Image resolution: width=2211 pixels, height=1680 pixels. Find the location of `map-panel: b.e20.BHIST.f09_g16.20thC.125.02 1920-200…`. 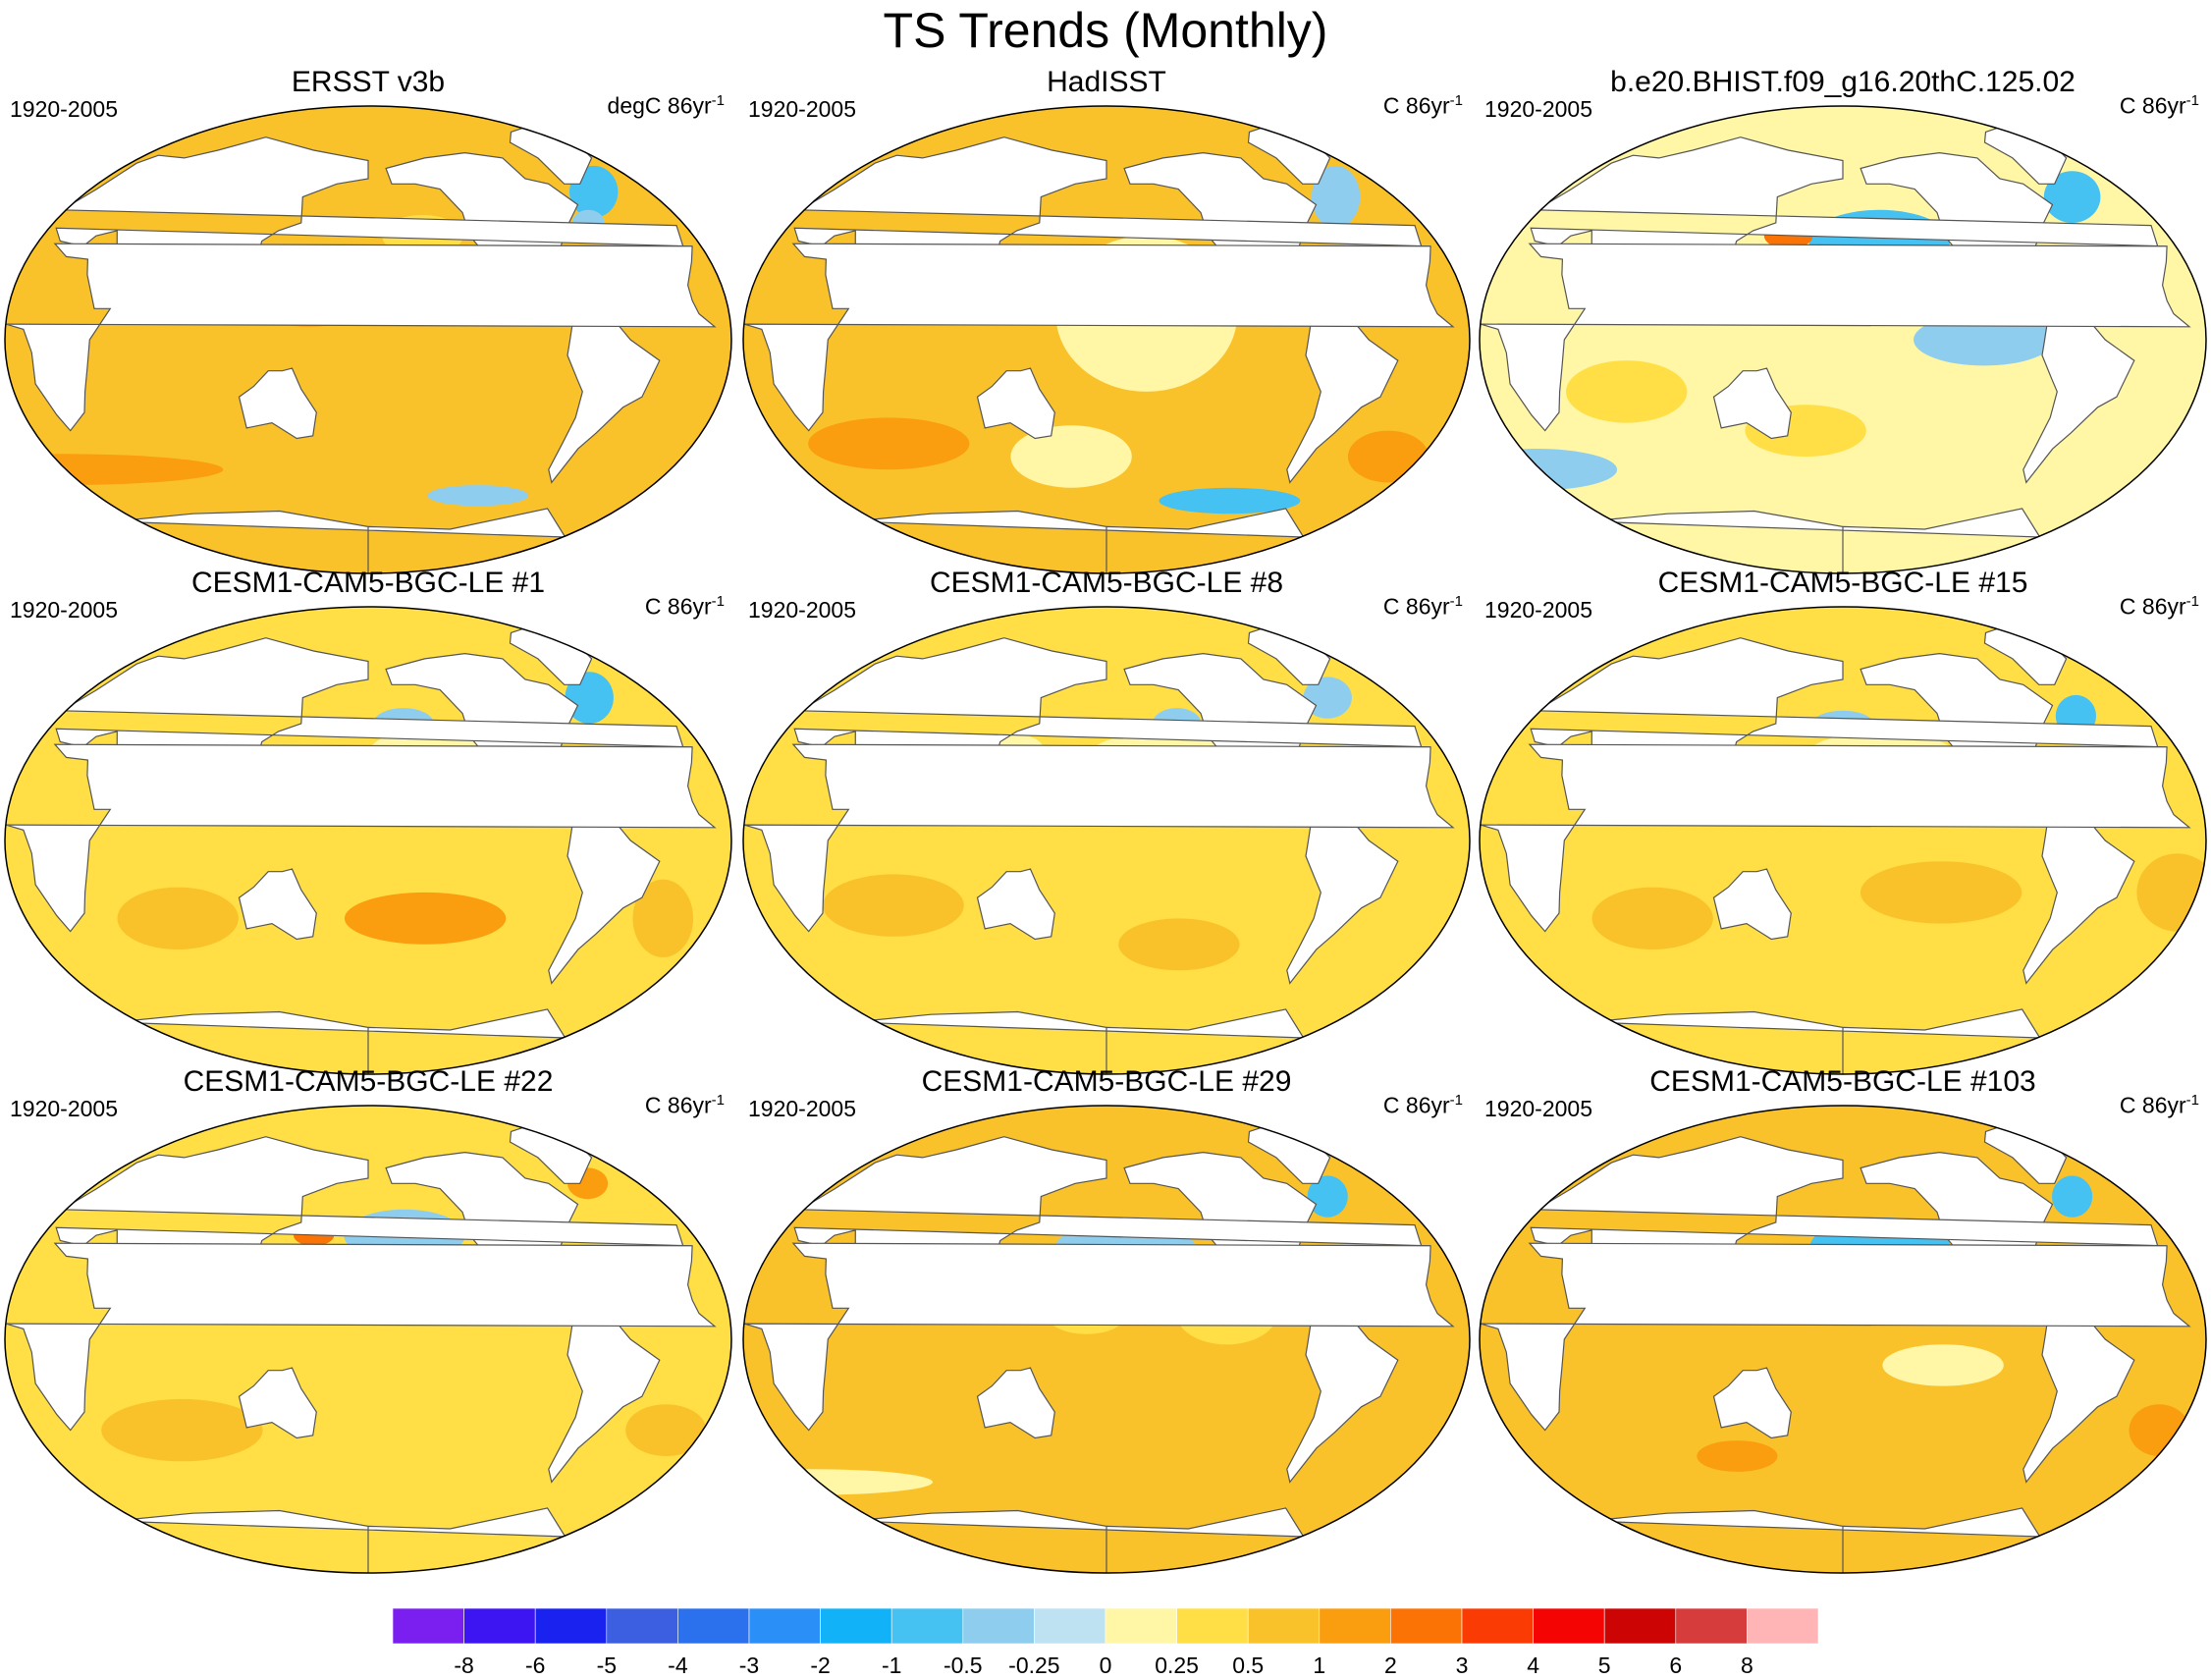

map-panel: b.e20.BHIST.f09_g16.20thC.125.02 1920-200… is located at coordinates (1843, 323).